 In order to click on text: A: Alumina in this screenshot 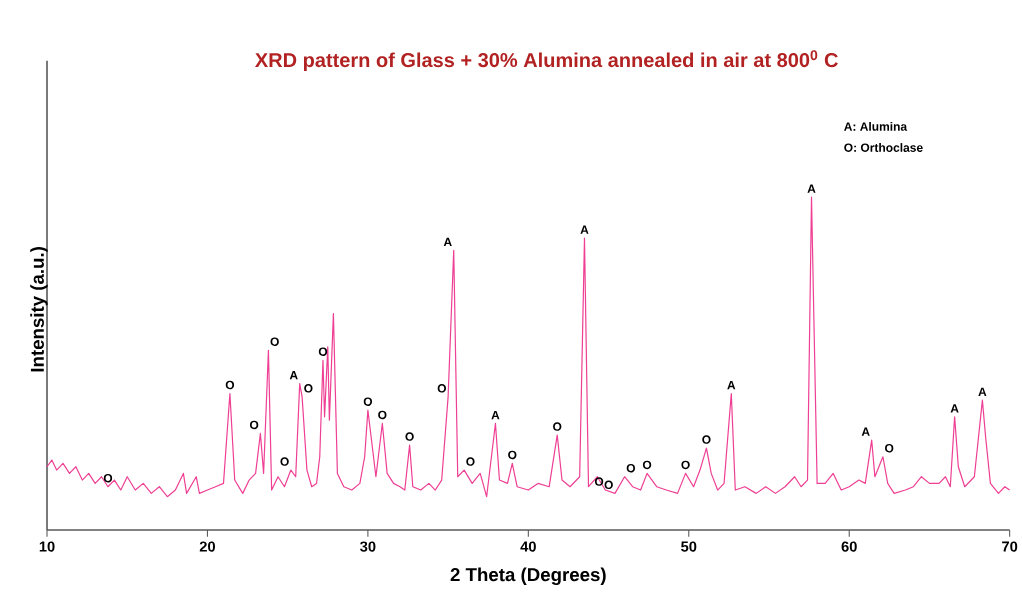, I will do `click(876, 126)`.